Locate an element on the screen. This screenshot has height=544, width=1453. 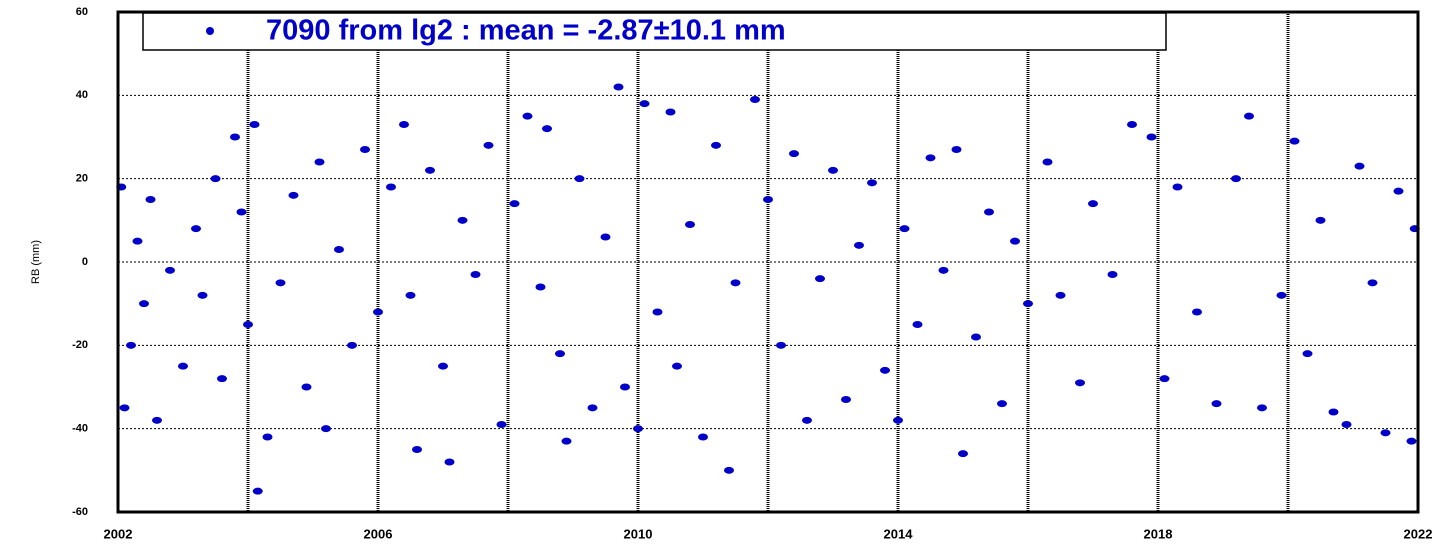
x-tick-label: 2014 is located at coordinates (899, 533).